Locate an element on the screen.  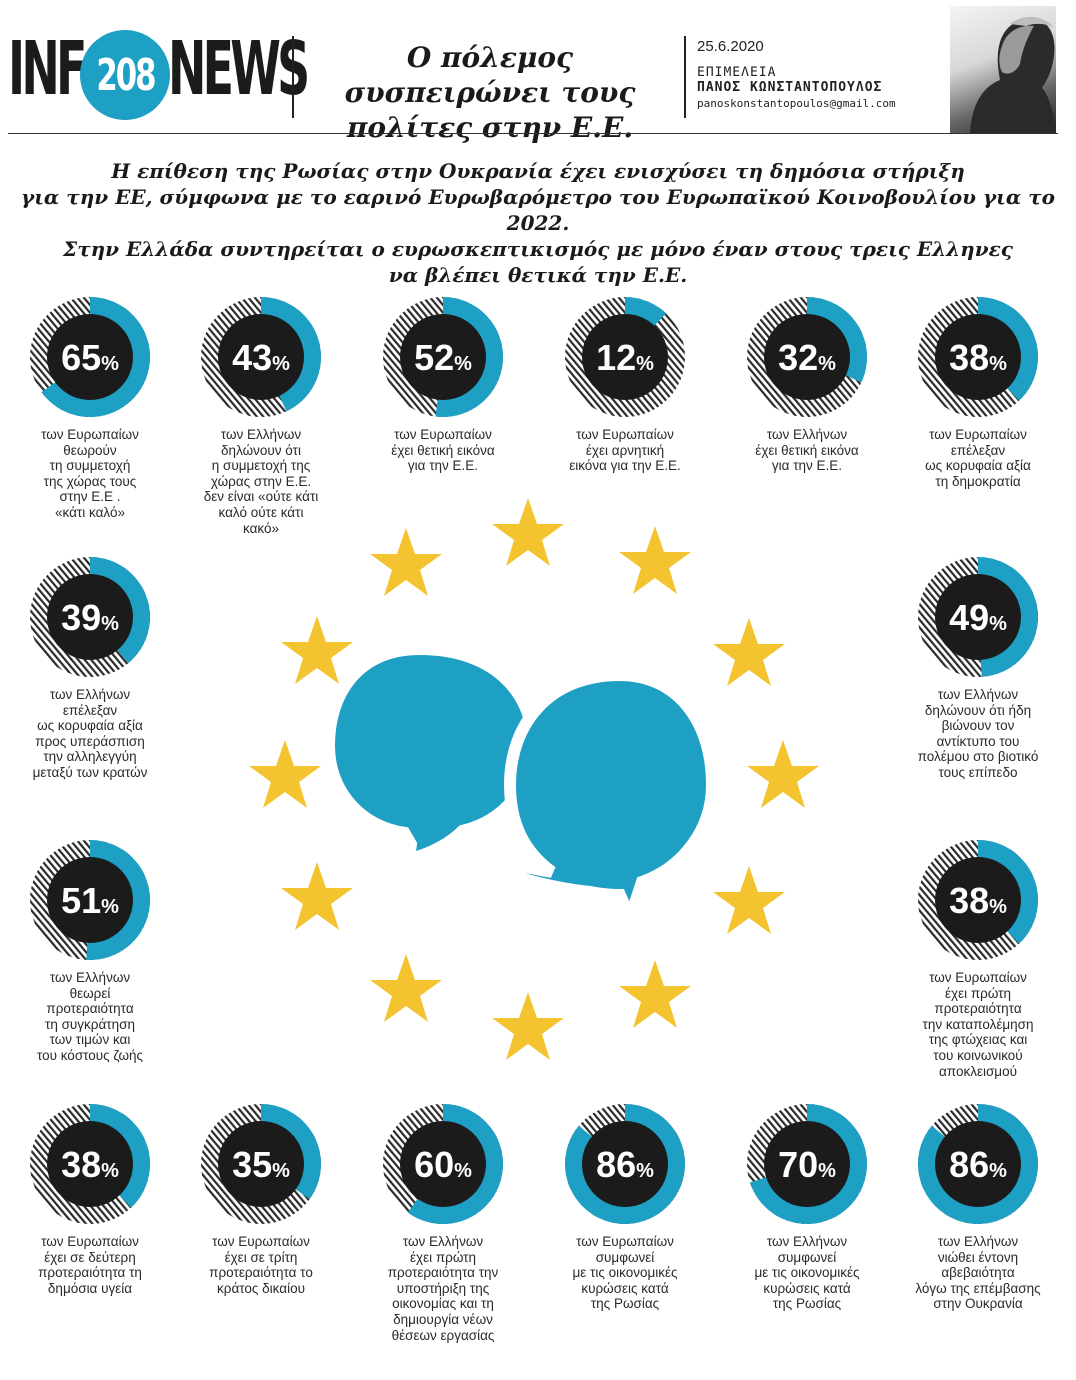
percent-label: 35% is located at coordinates (261, 1164).